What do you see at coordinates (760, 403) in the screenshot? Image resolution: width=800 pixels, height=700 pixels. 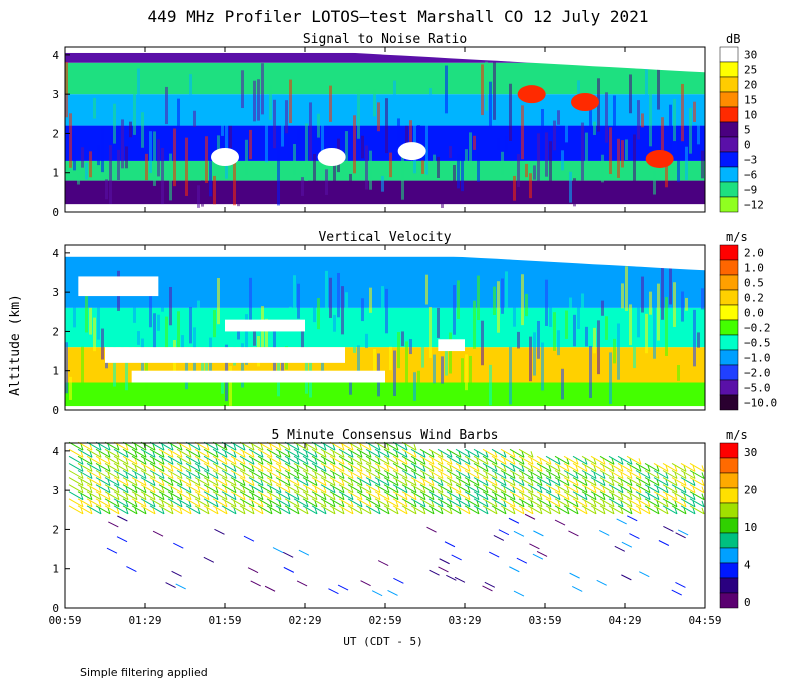 I see `colorbar-label: −10.0` at bounding box center [760, 403].